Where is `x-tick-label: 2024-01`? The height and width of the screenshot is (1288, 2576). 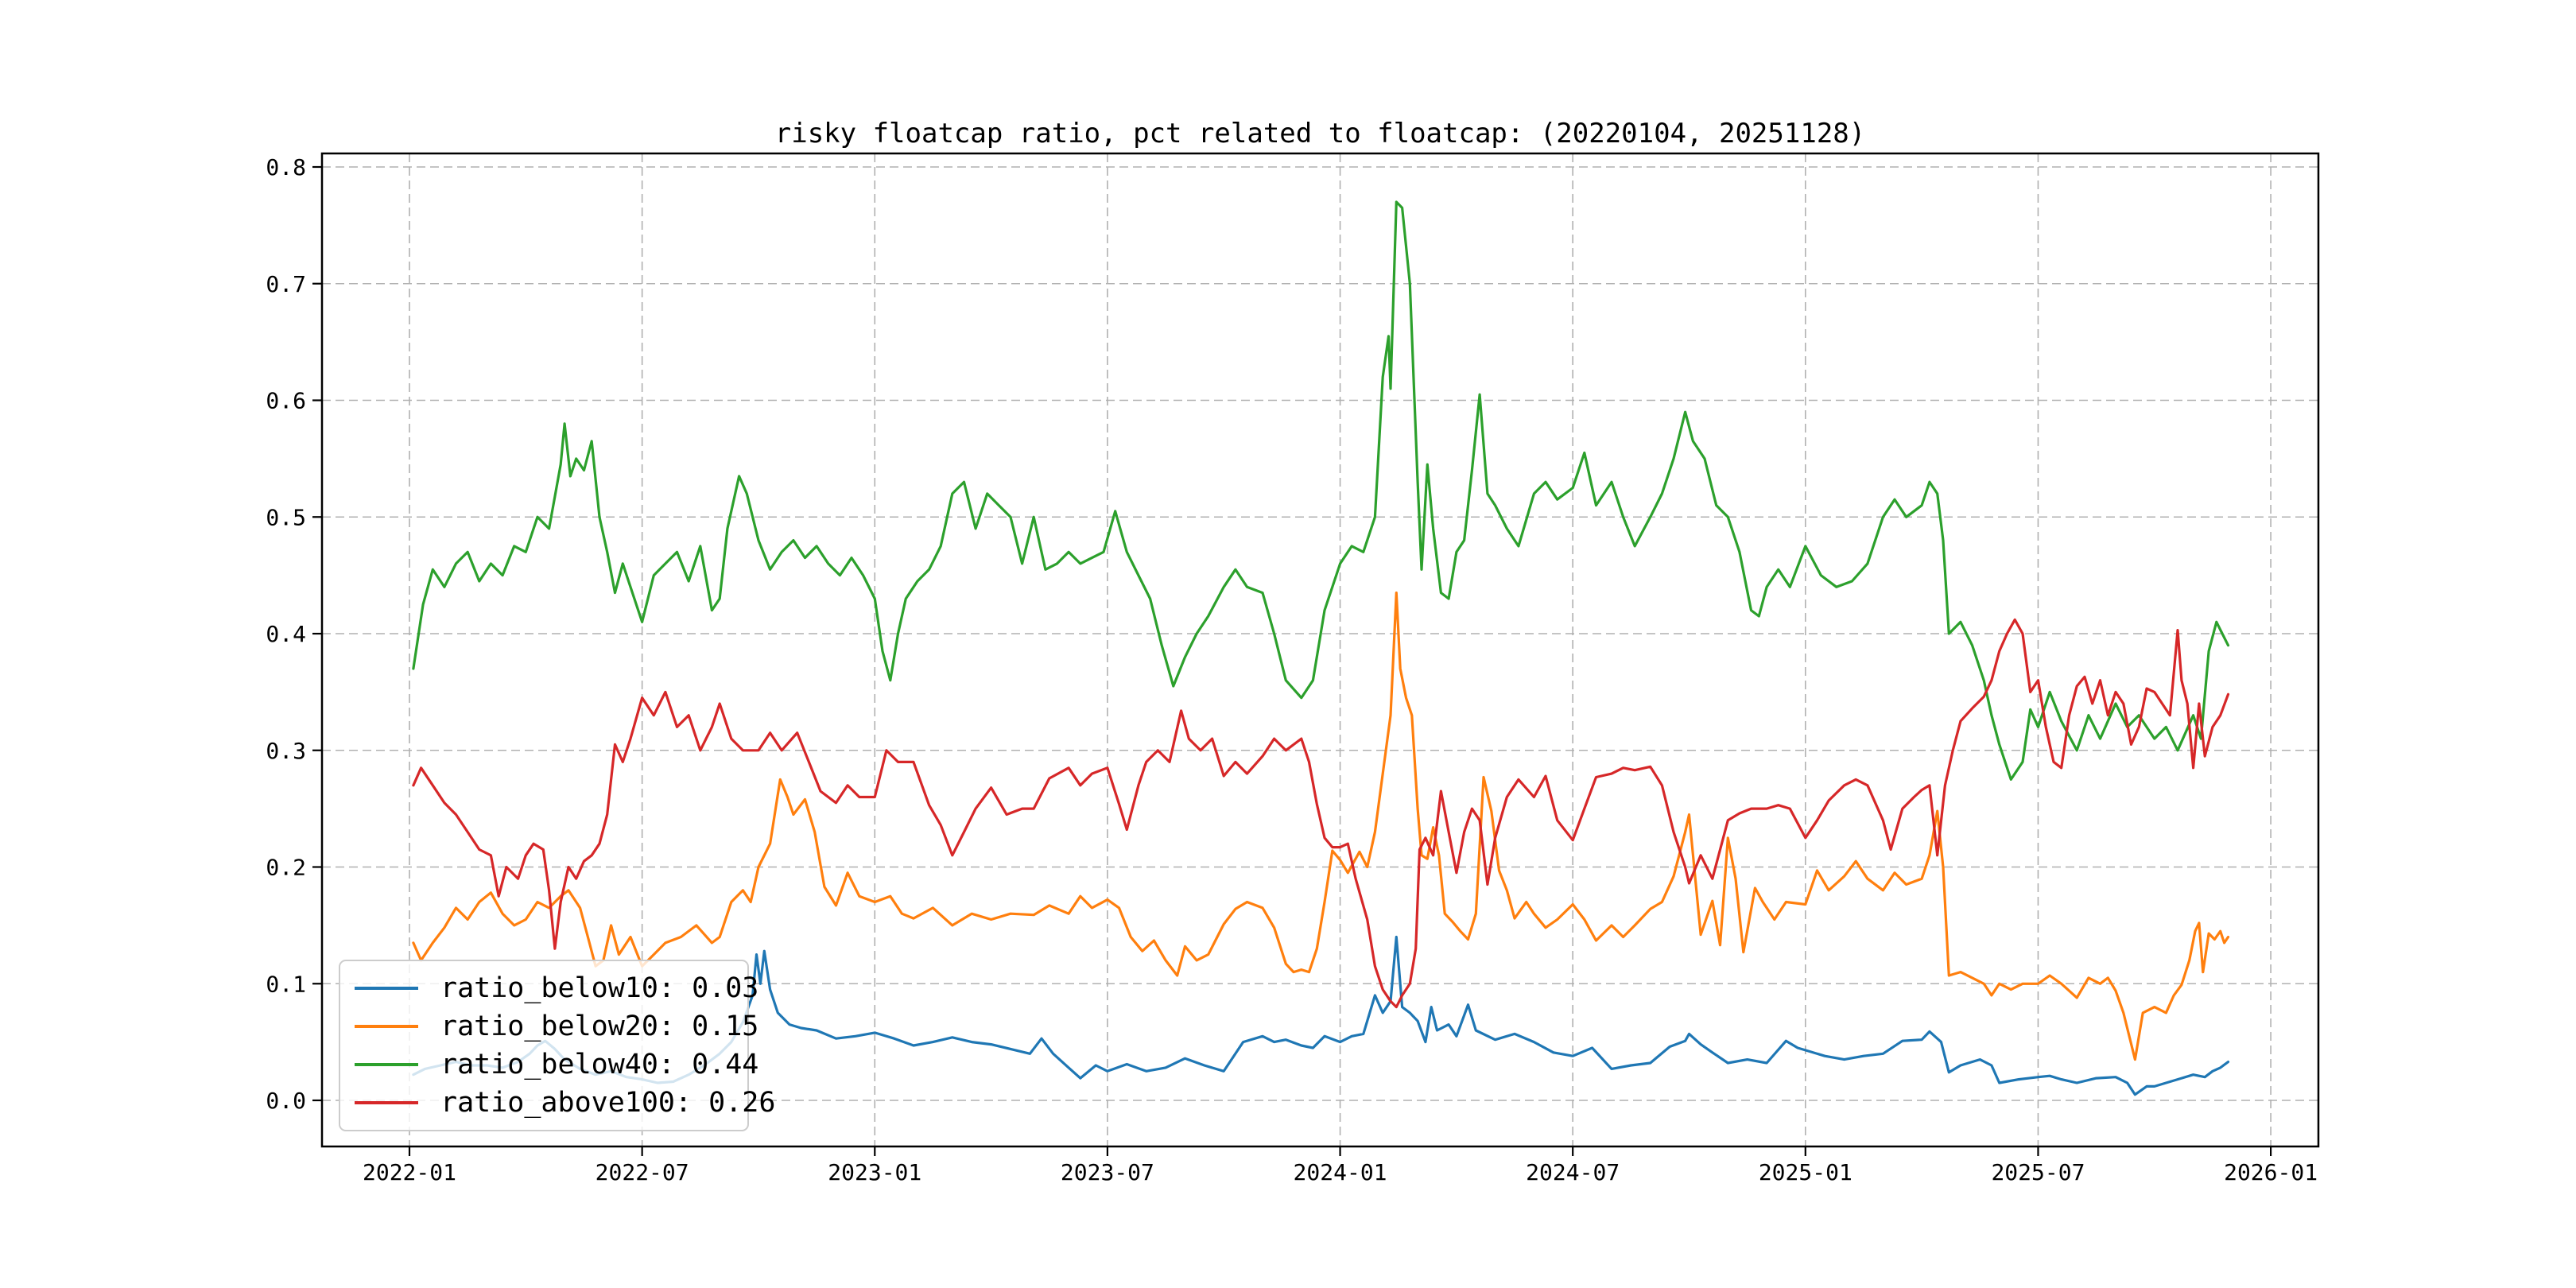 x-tick-label: 2024-01 is located at coordinates (1340, 1172).